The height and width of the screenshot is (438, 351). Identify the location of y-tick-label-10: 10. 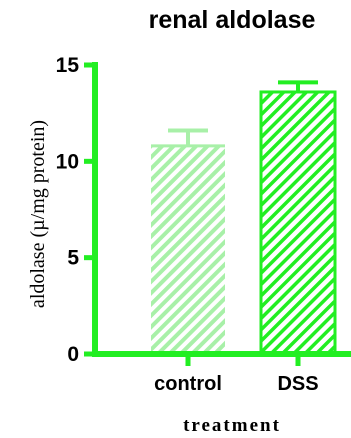
(67, 161).